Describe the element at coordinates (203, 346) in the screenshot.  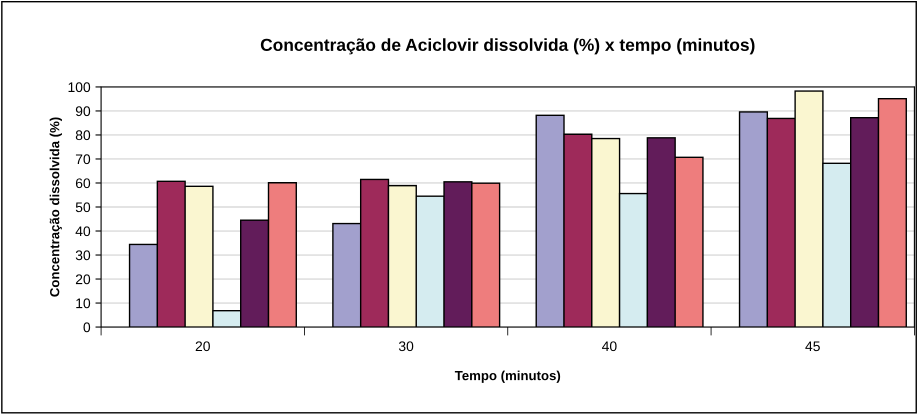
I see `x-tick-label: 20` at that location.